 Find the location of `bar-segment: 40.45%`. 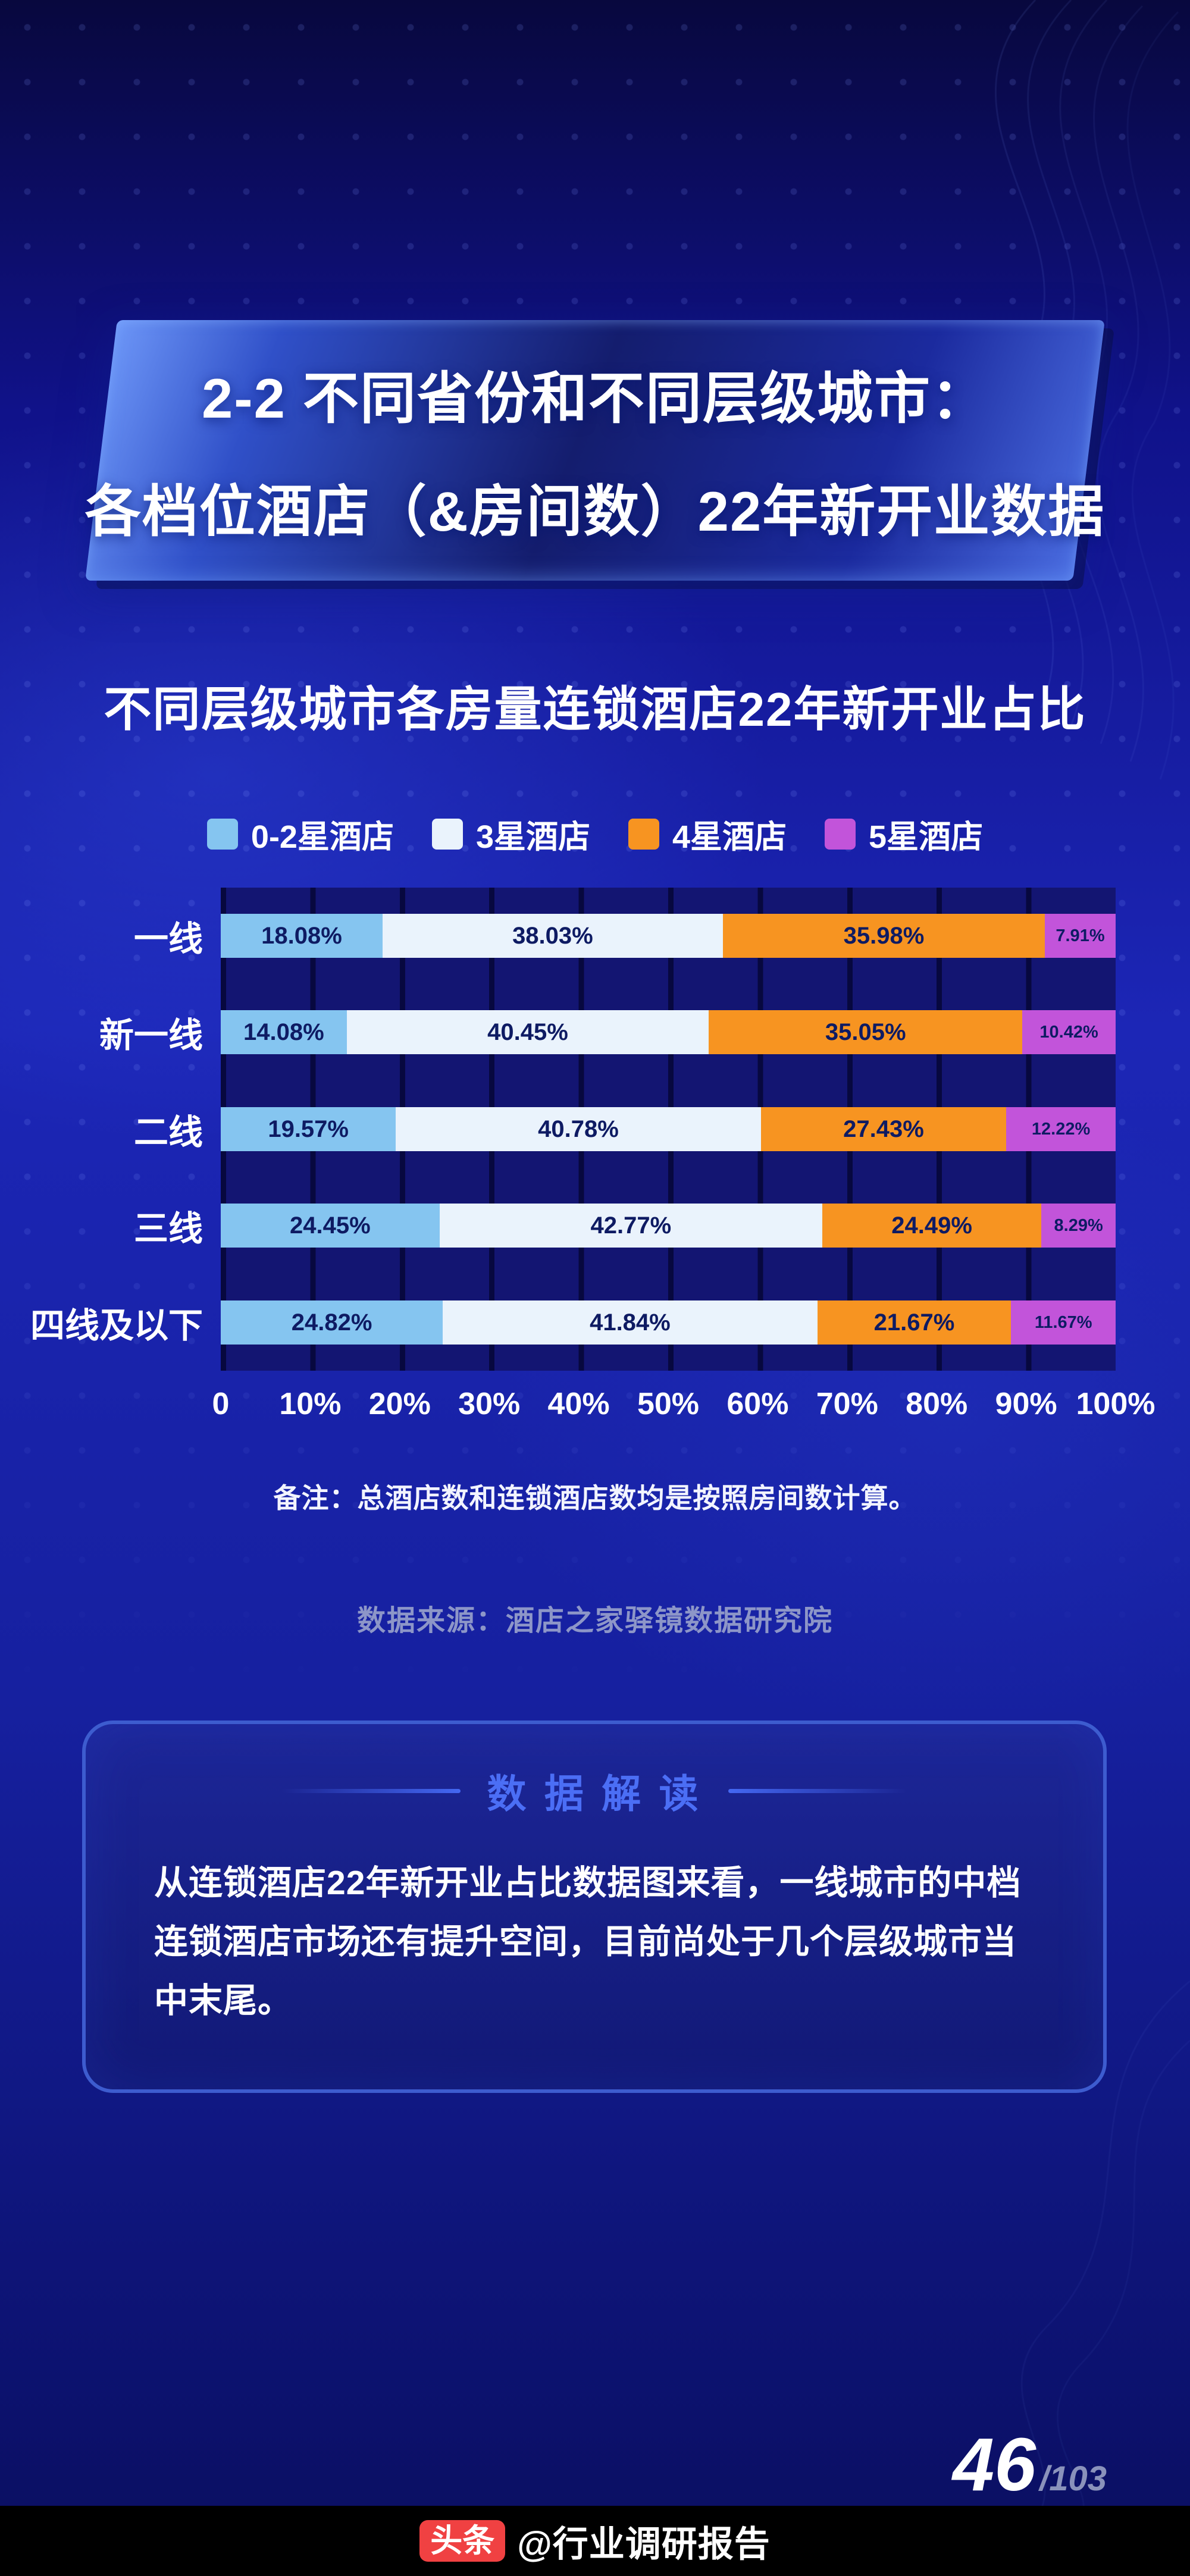

bar-segment: 40.45% is located at coordinates (527, 1032).